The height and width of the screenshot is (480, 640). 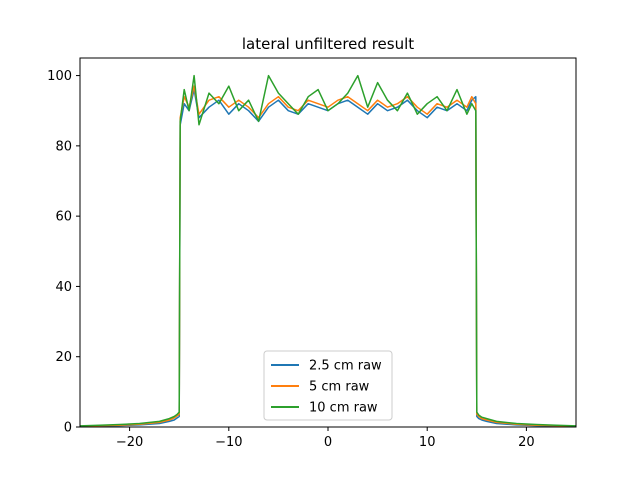 What do you see at coordinates (68, 428) in the screenshot?
I see `y-tick-label: 0` at bounding box center [68, 428].